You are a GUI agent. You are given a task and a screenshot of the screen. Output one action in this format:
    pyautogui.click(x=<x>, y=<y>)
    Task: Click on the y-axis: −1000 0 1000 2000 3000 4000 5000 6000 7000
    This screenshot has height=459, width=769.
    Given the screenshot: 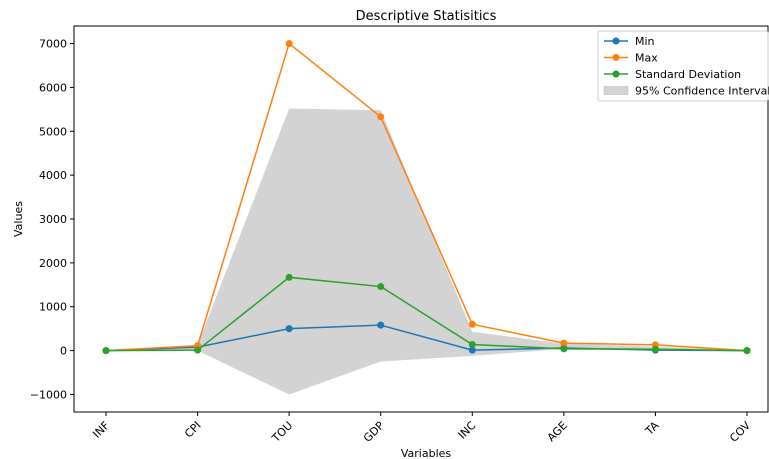 What is the action you would take?
    pyautogui.click(x=52, y=219)
    